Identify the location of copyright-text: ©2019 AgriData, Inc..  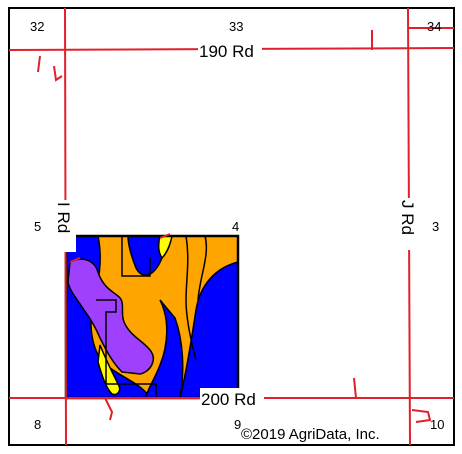
(310, 434).